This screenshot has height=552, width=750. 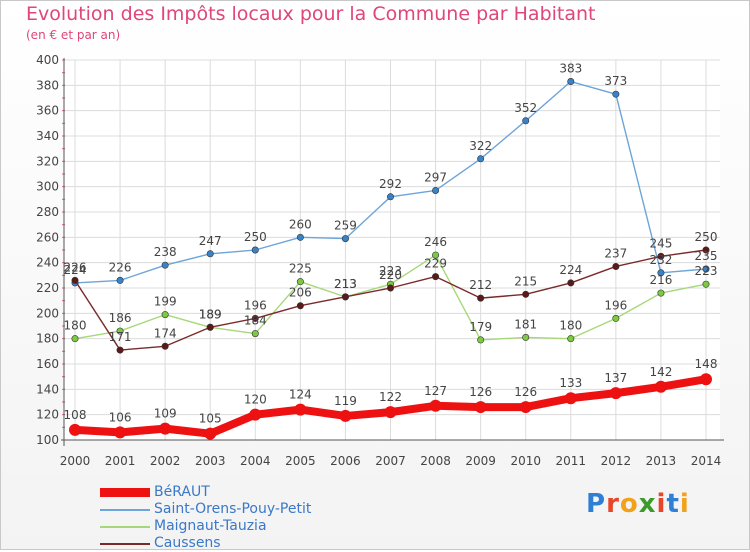 What do you see at coordinates (435, 242) in the screenshot?
I see `data-label: 246` at bounding box center [435, 242].